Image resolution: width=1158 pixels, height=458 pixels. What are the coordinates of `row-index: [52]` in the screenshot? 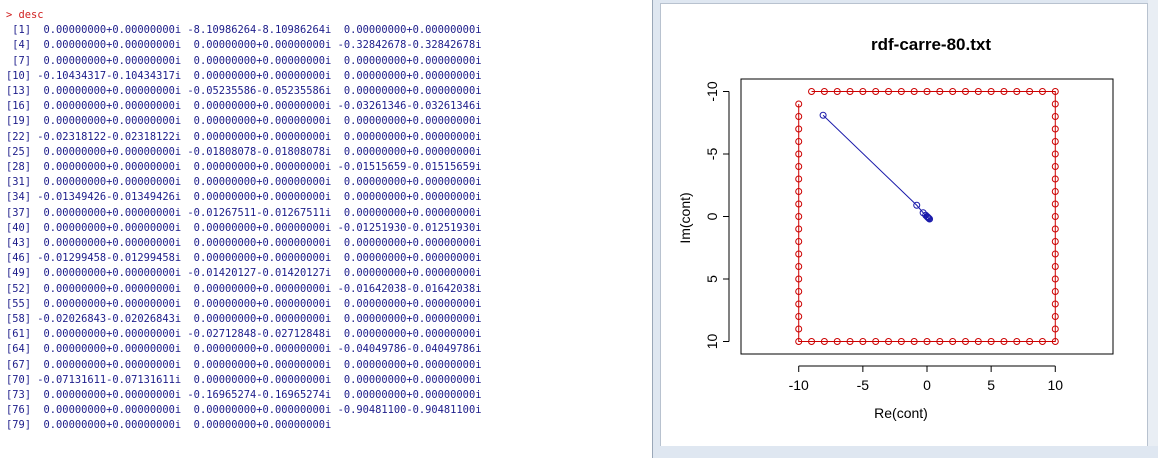 It's located at (19, 288).